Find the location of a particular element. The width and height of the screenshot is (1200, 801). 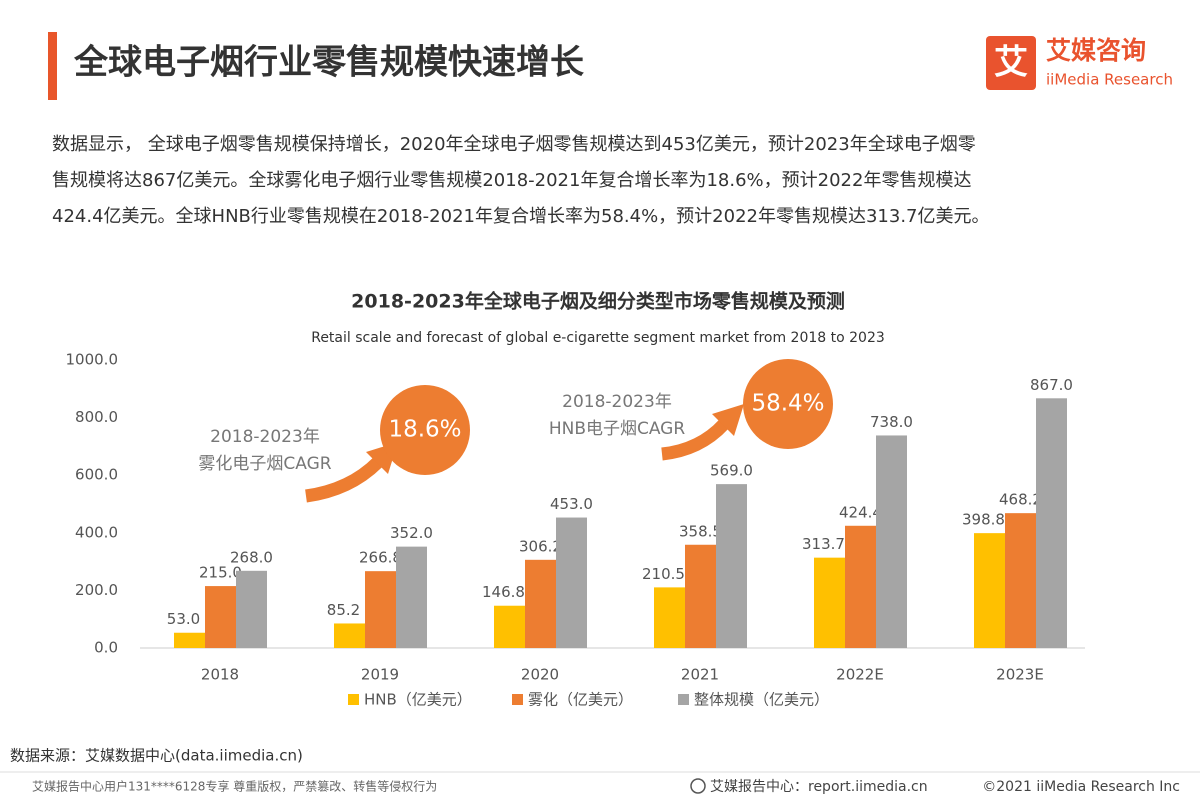

annotation: 58.4% is located at coordinates (787, 404).